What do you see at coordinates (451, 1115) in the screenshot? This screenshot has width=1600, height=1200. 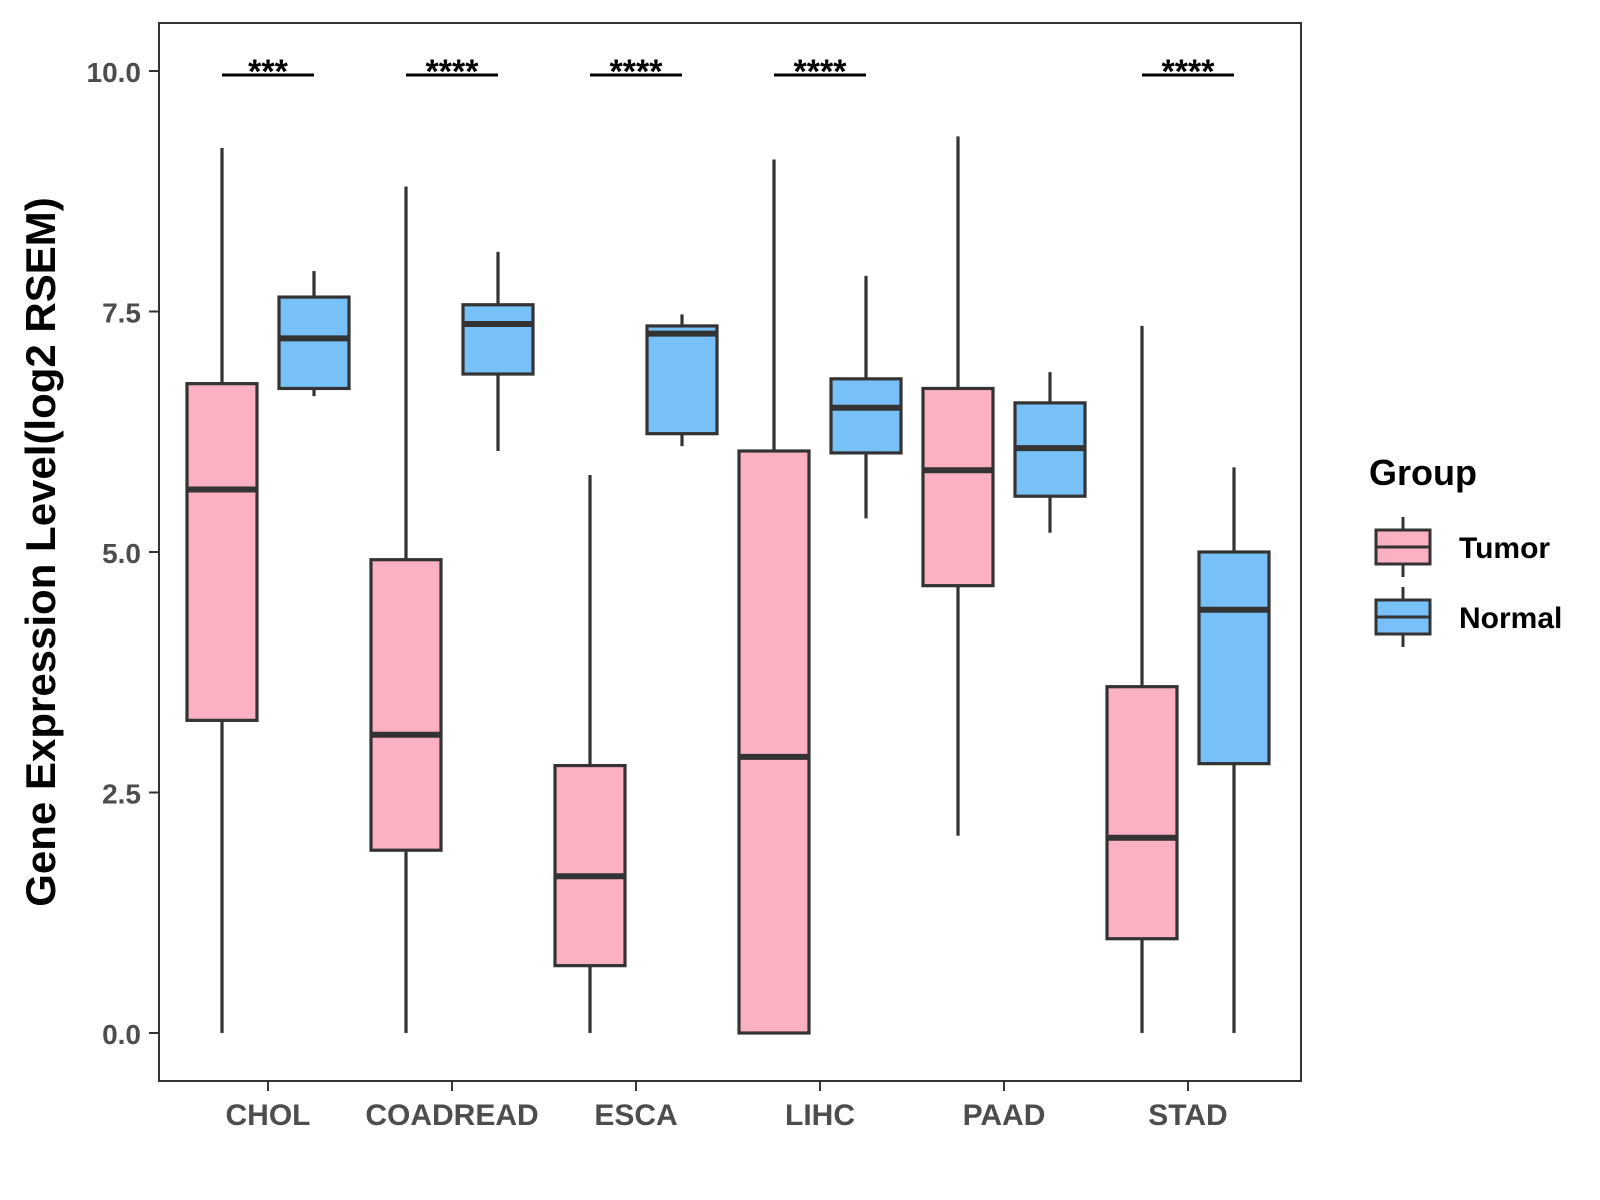 I see `x-tick-label-coadread: COADREAD` at bounding box center [451, 1115].